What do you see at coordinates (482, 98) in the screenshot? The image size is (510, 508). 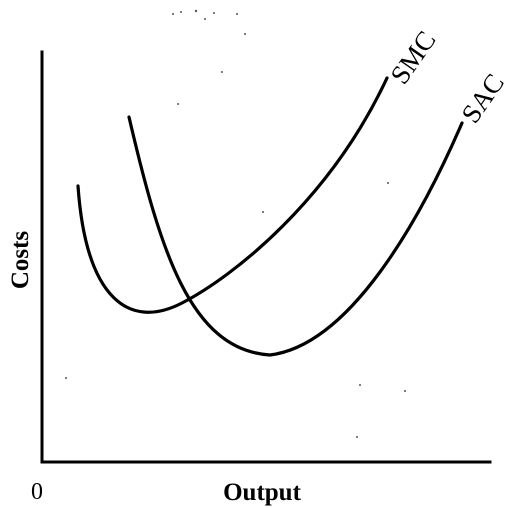 I see `sac-curve-label: SAC` at bounding box center [482, 98].